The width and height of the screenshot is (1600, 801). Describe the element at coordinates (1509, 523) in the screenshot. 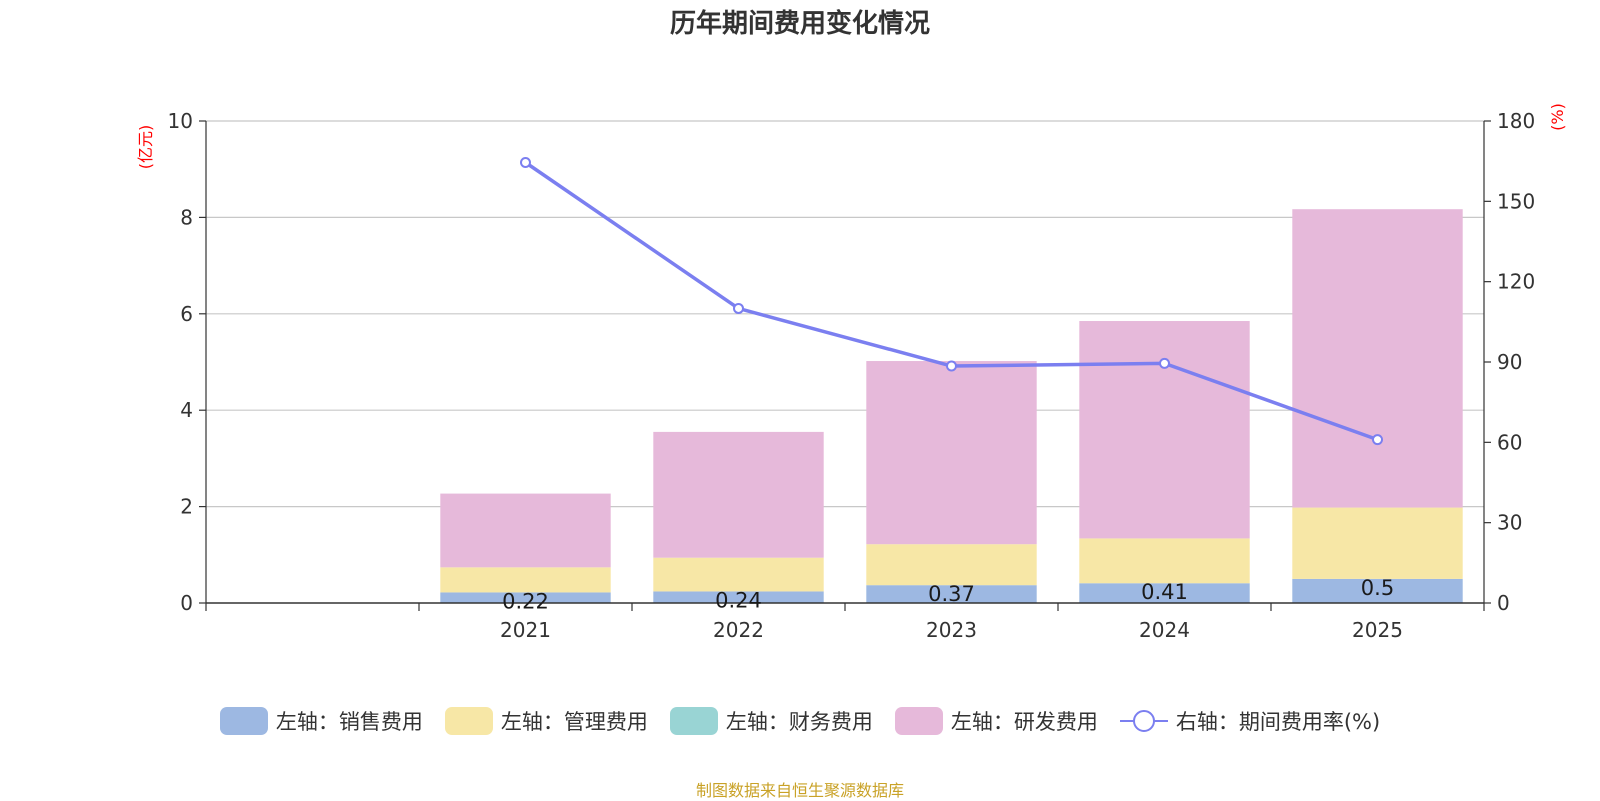

I see `right-tick-label-1: 30` at that location.